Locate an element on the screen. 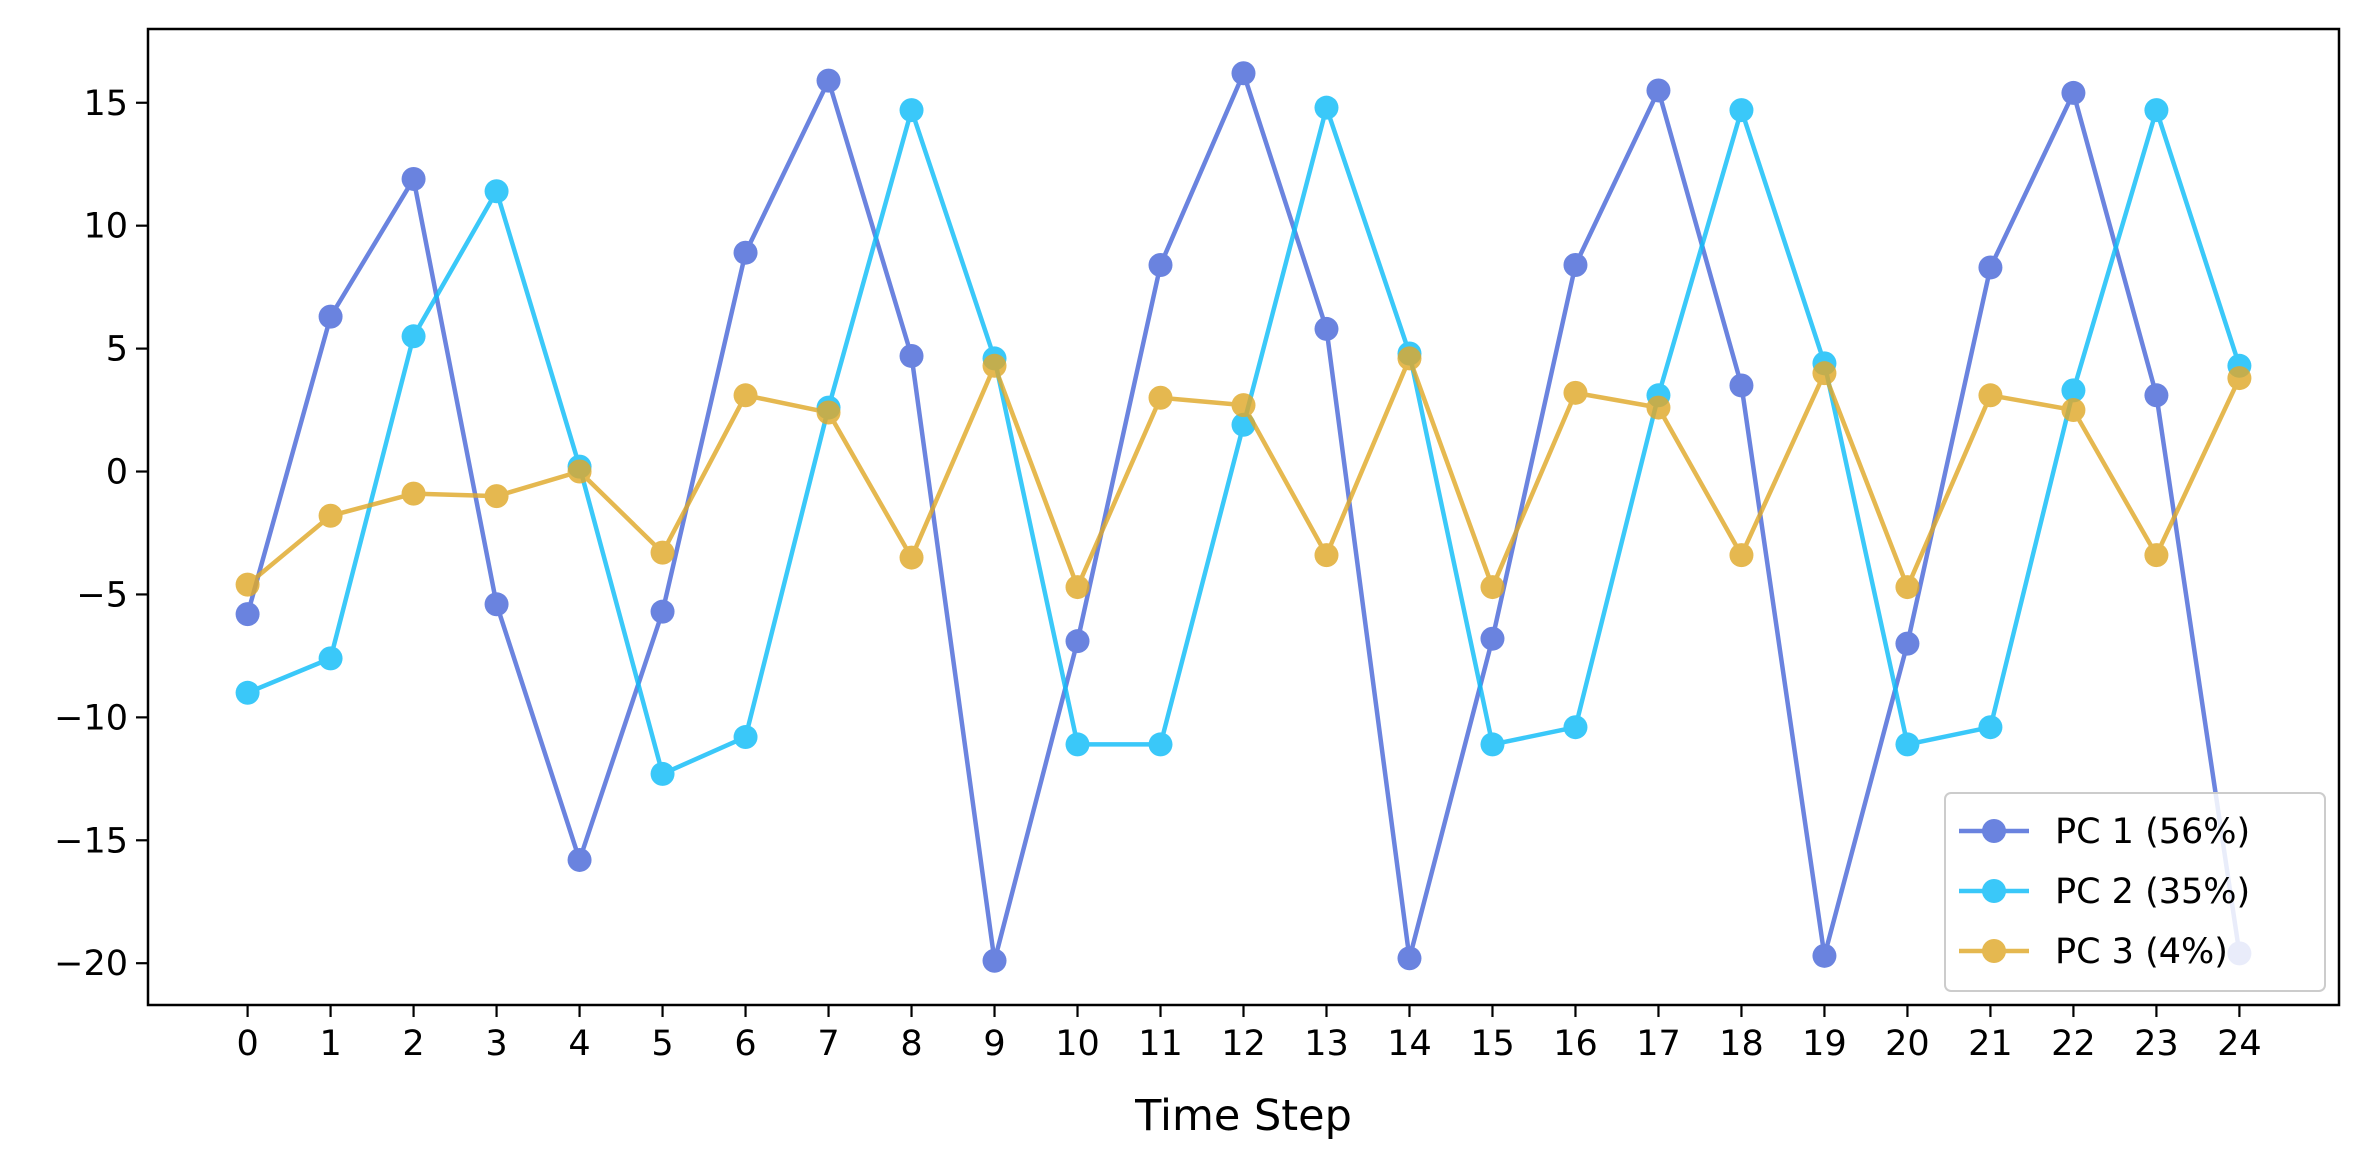 This screenshot has height=1171, width=2369. x-tick-label: 14 is located at coordinates (1409, 1044).